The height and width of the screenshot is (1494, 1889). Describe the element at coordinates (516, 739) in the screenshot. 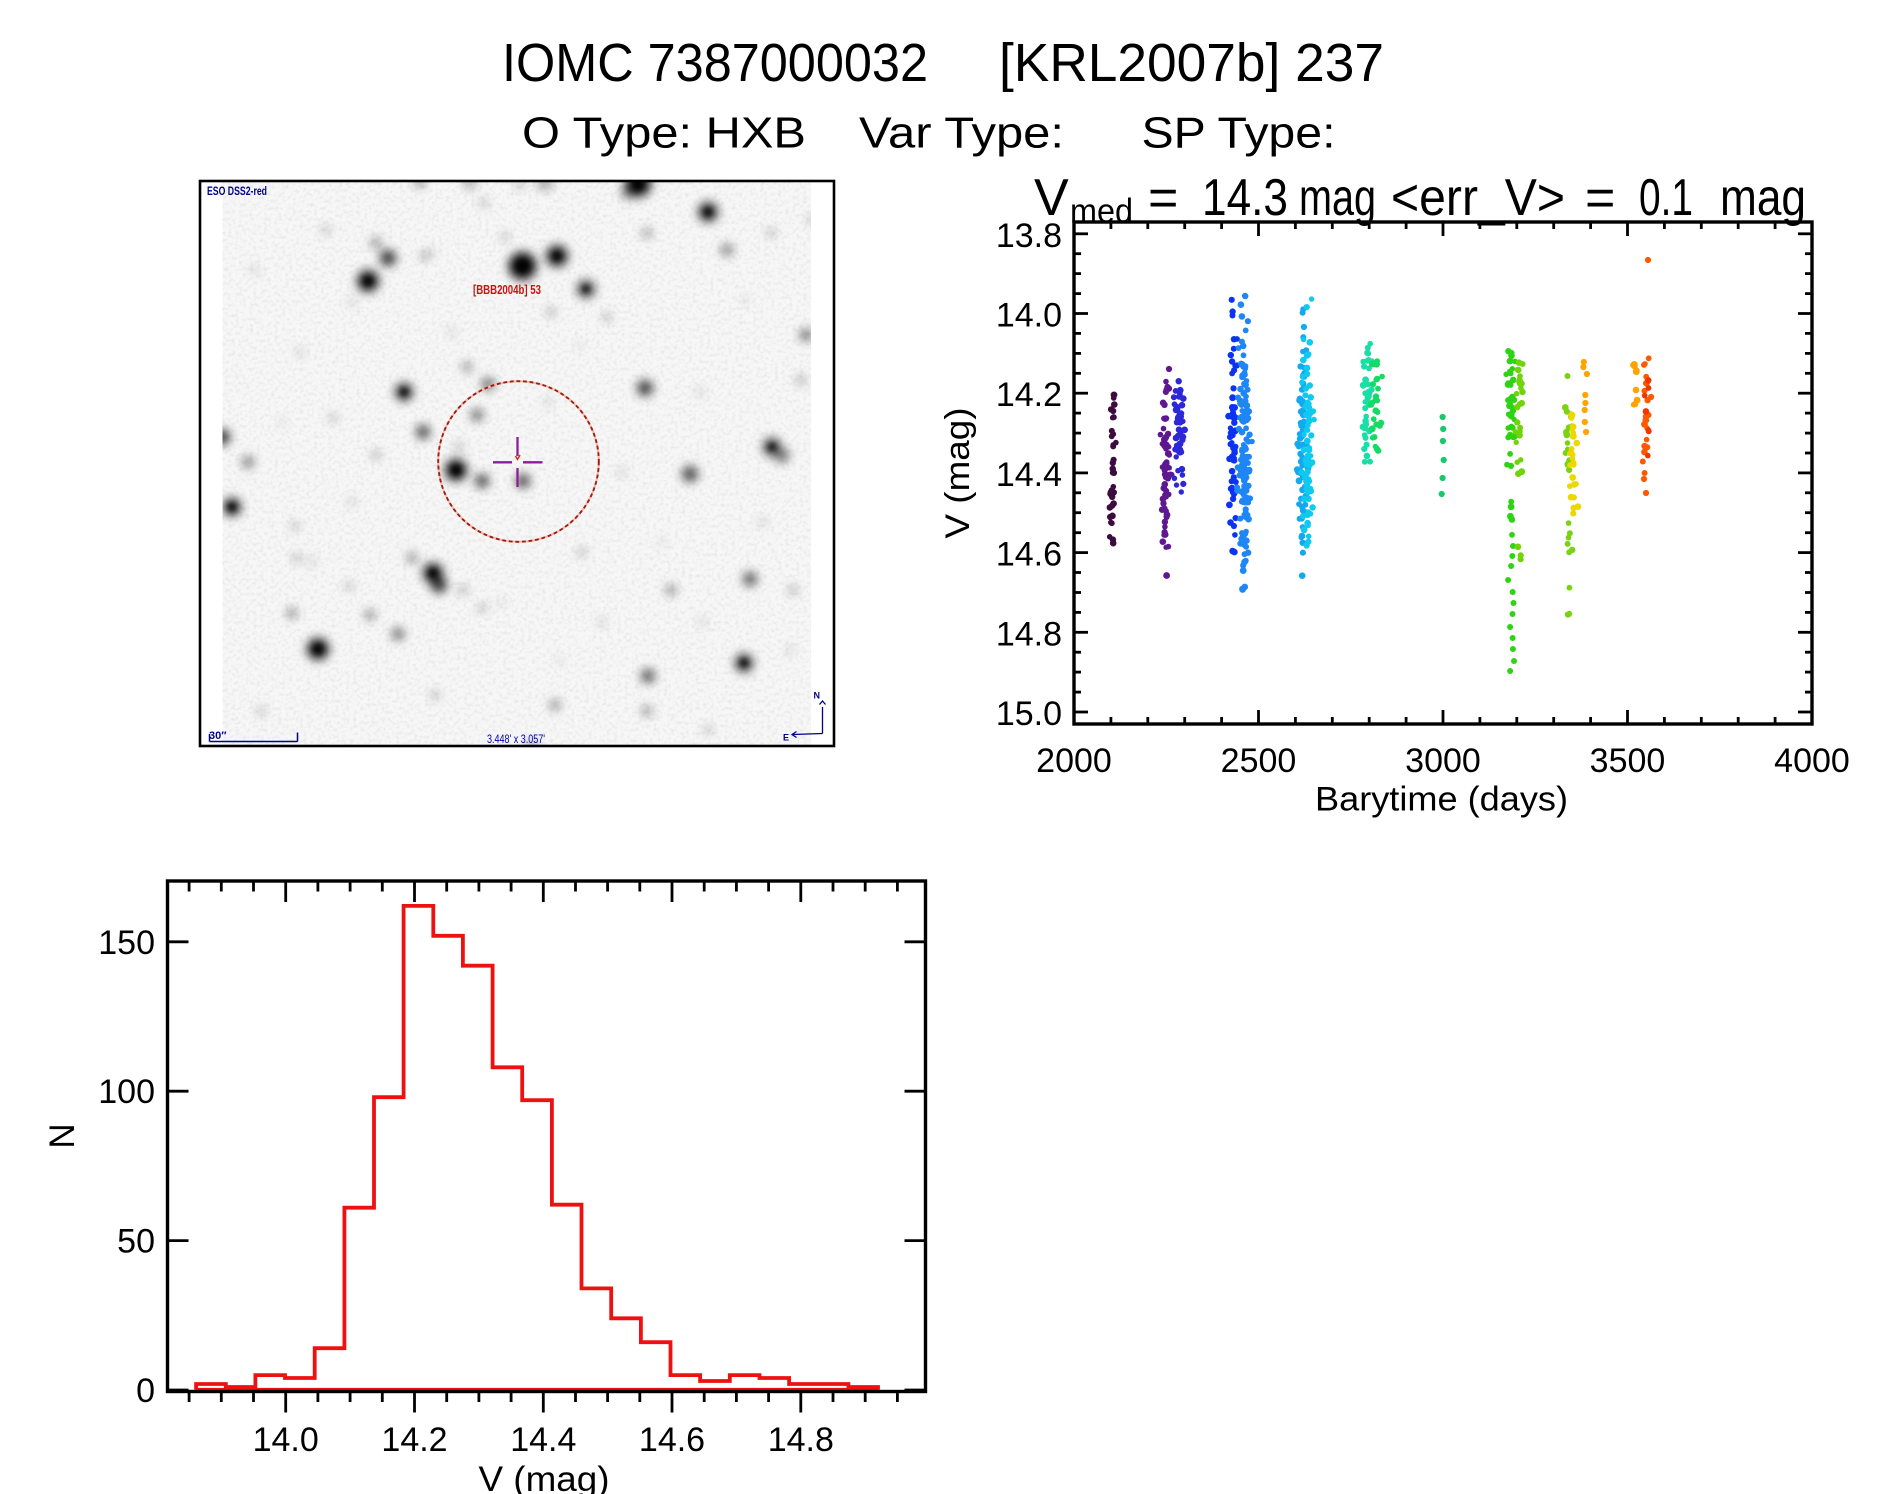

I see `svg-text: 3.448' x 3.057'` at that location.